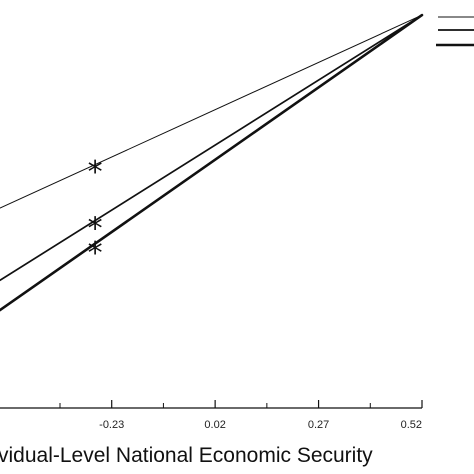  Describe the element at coordinates (186, 455) in the screenshot. I see `x-axis-label: vidual-Level National Economic Security` at that location.